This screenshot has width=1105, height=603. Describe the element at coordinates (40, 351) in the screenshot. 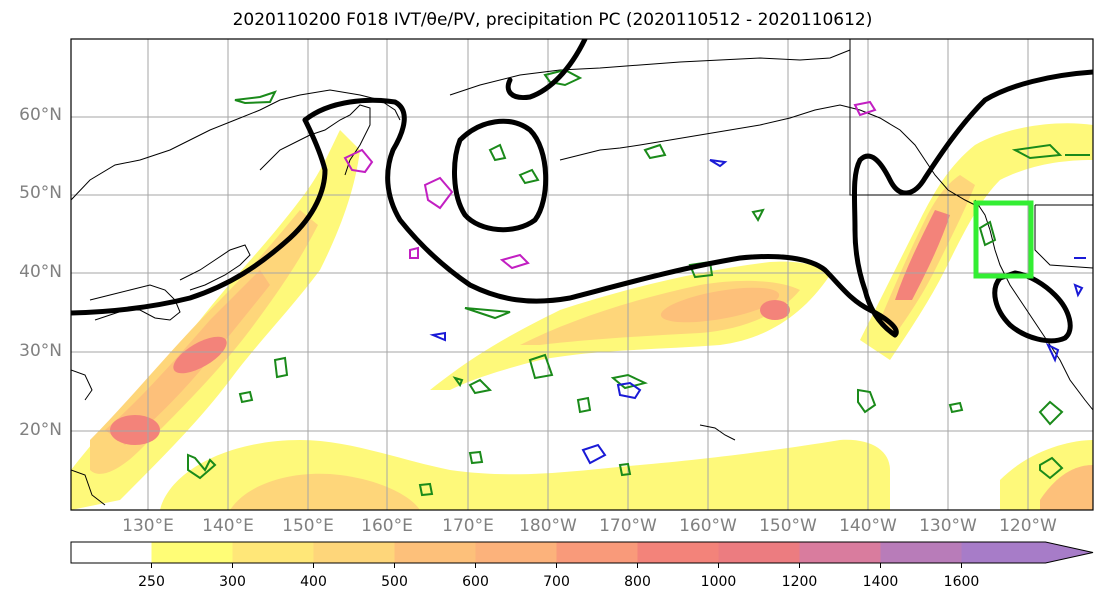

I see `lat-label-30n: 30°N` at that location.